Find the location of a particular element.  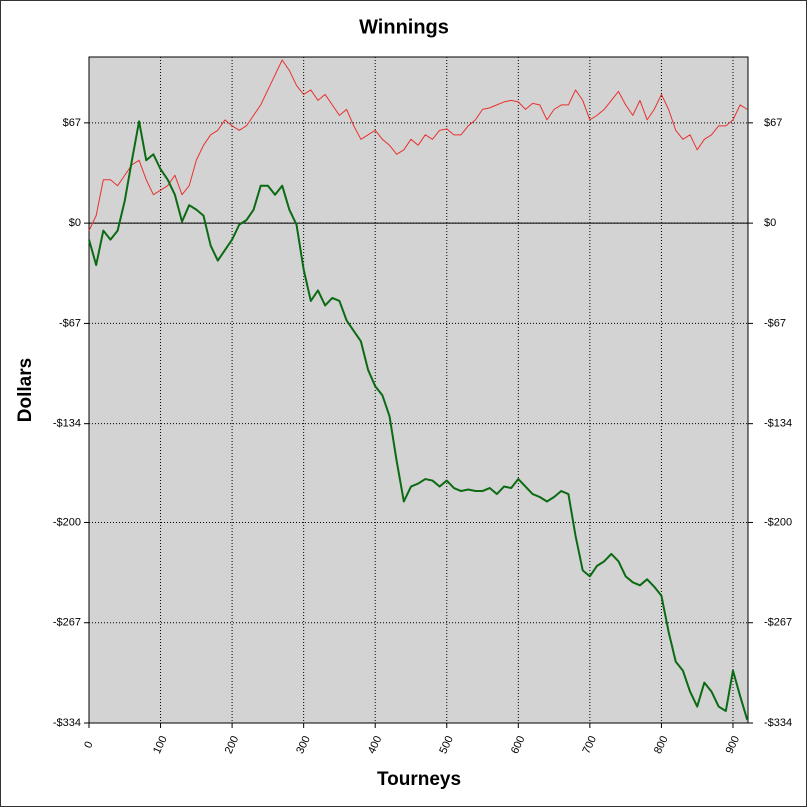

y-tick-label: $67 is located at coordinates (72, 123).